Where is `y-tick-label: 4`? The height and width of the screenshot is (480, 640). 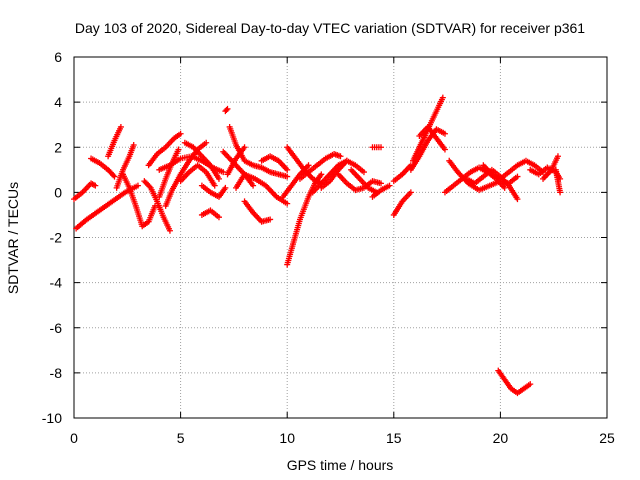
y-tick-label: 4 is located at coordinates (58, 102).